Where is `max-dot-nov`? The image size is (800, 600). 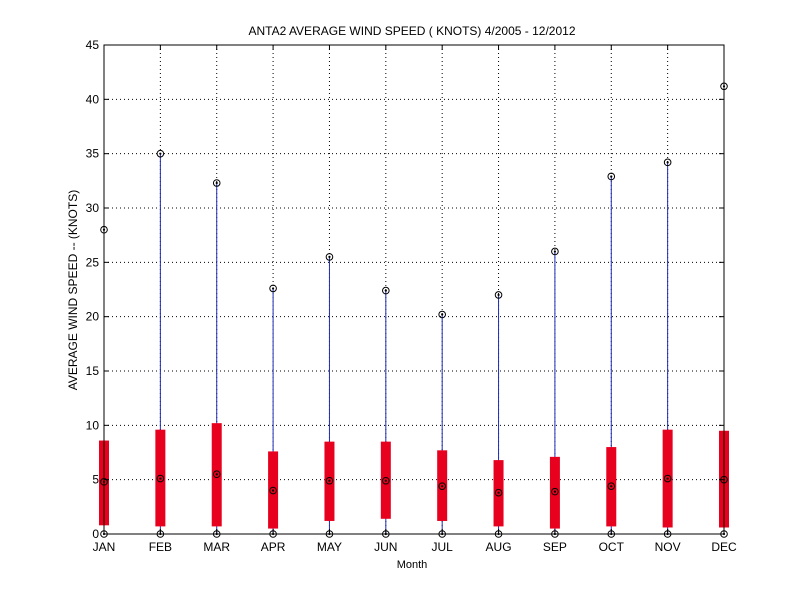
max-dot-nov is located at coordinates (667, 162).